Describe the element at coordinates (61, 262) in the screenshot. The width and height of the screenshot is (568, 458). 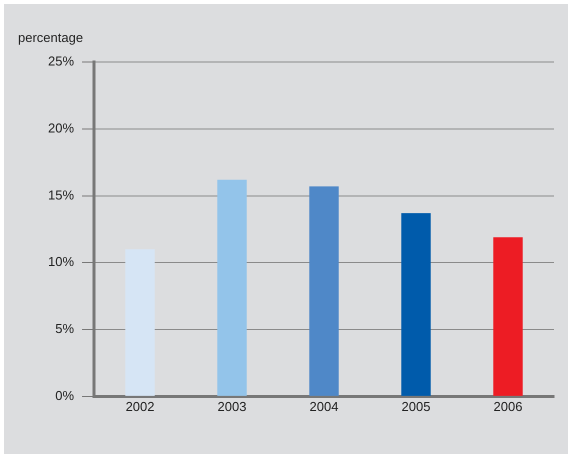
I see `y-tick-label: 10%` at that location.